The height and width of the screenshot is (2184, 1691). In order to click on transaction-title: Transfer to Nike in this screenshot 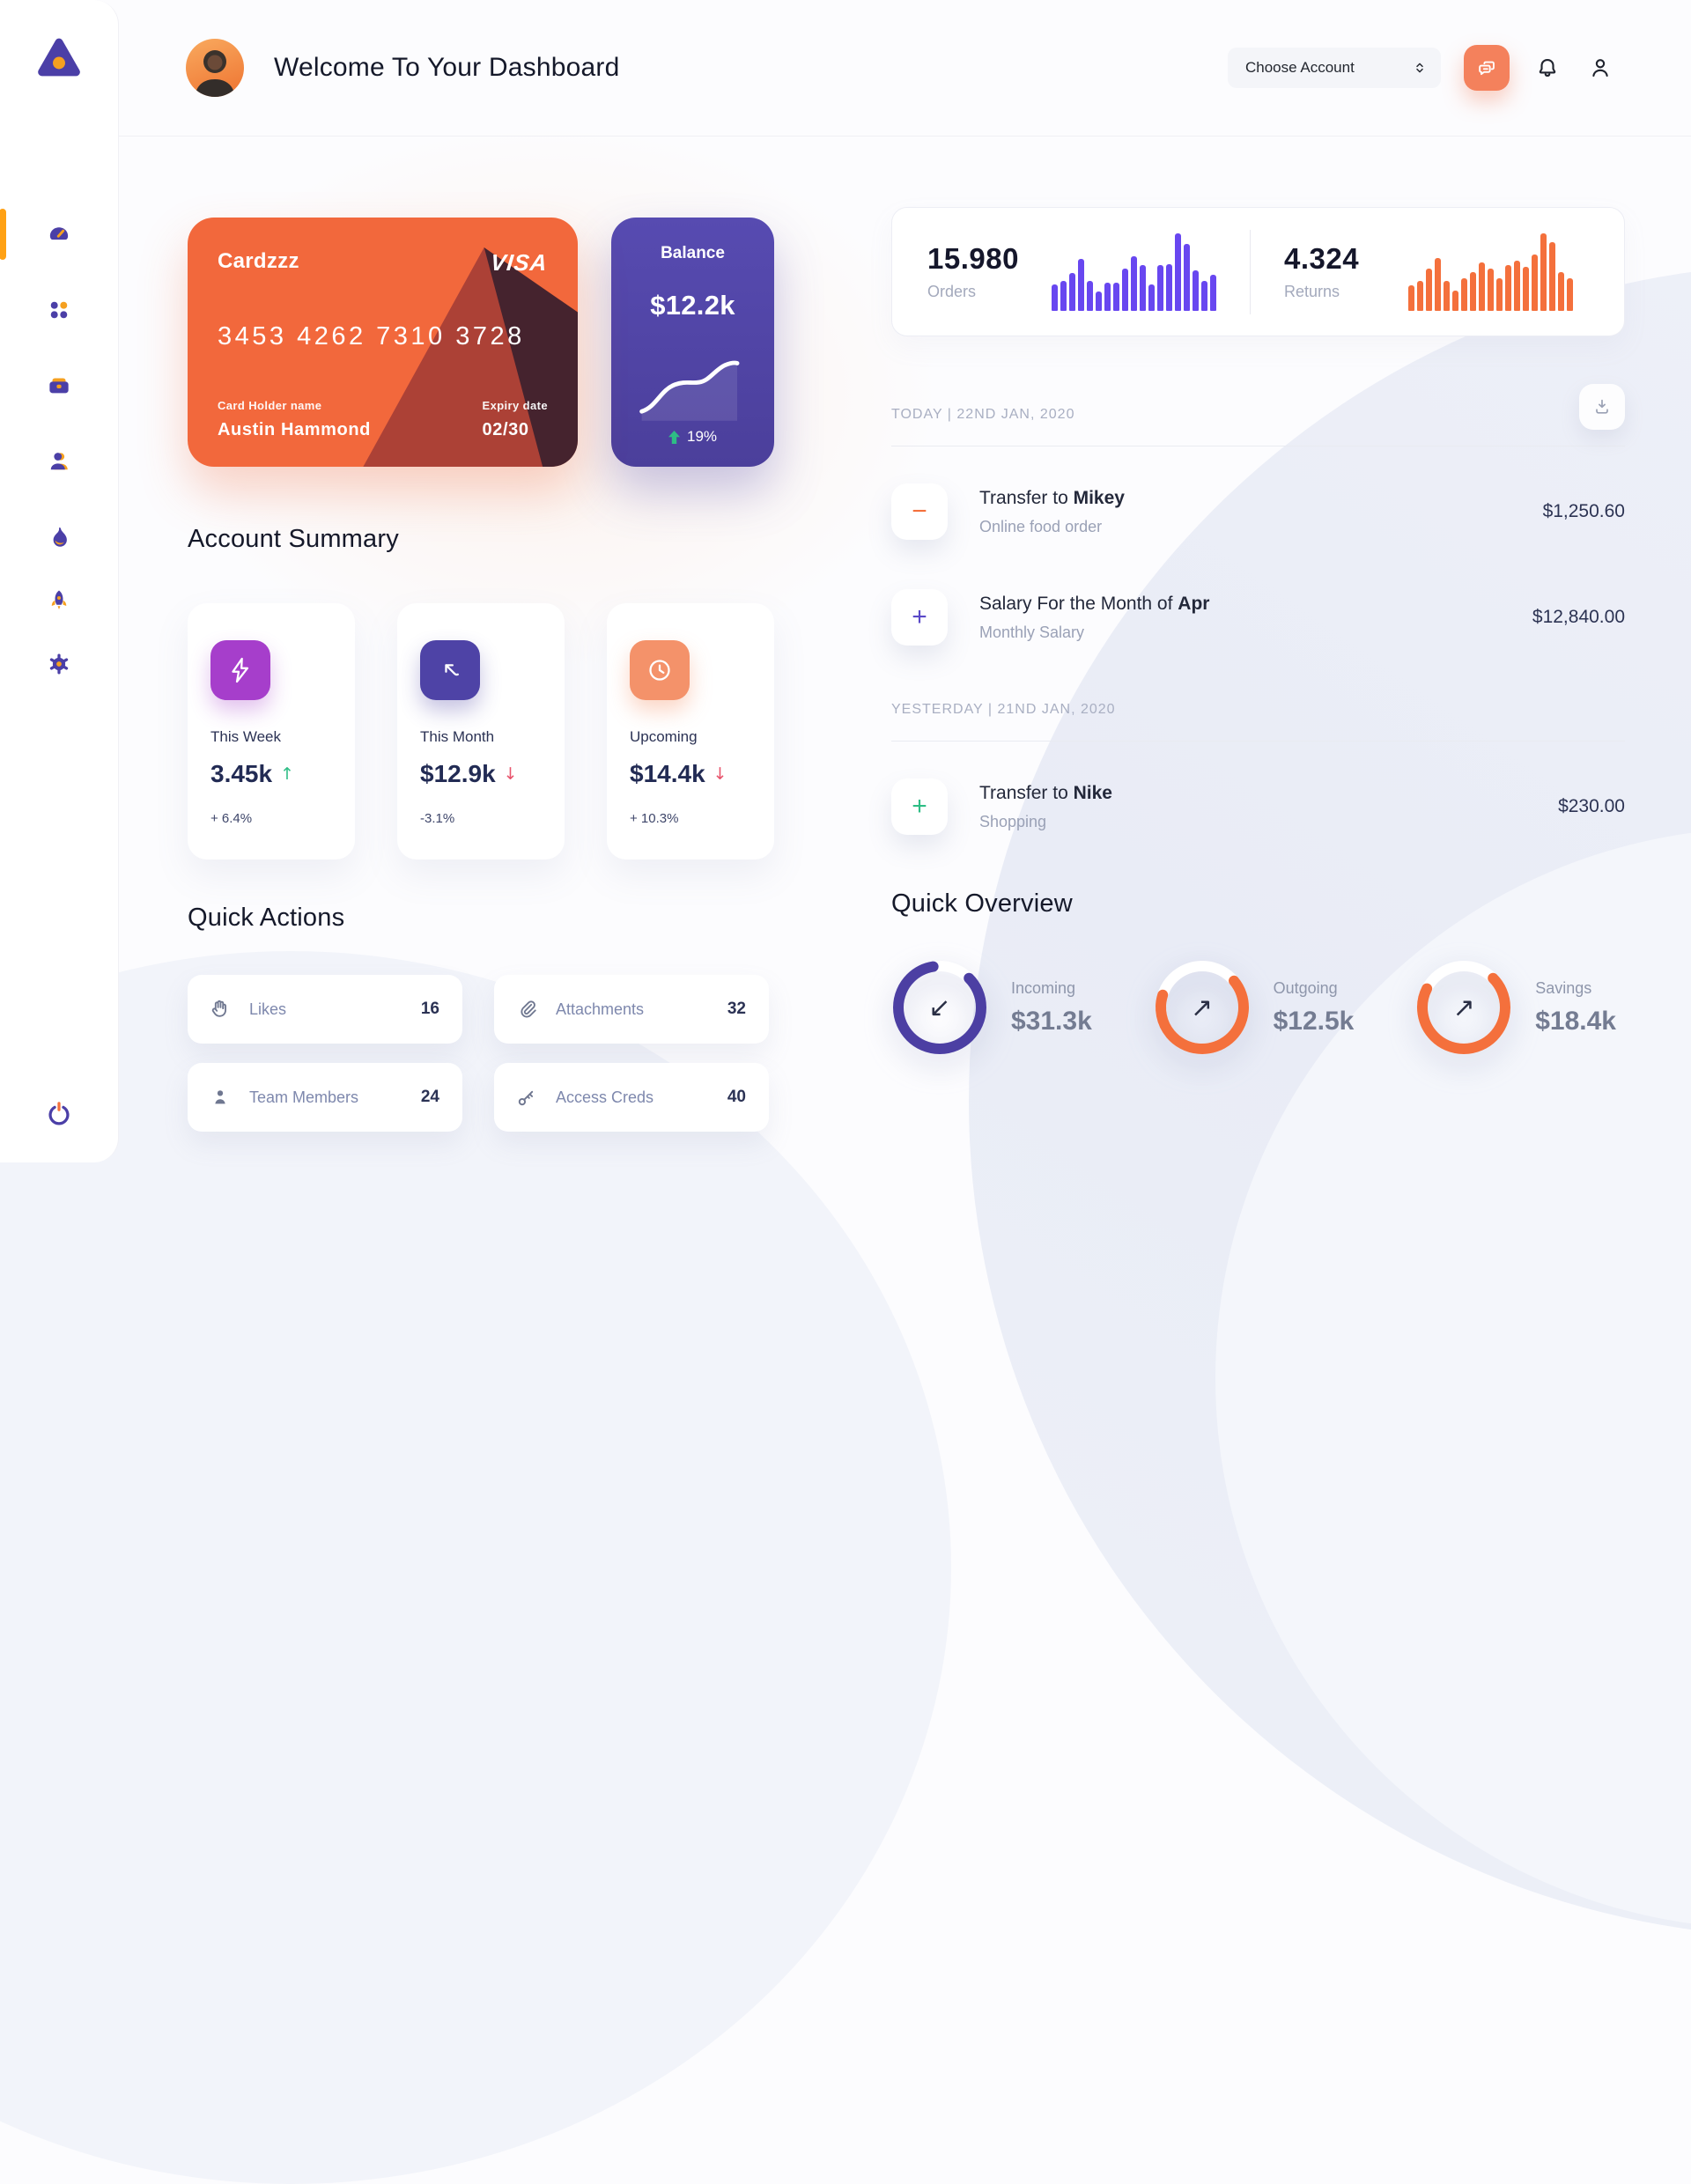, I will do `click(1045, 792)`.